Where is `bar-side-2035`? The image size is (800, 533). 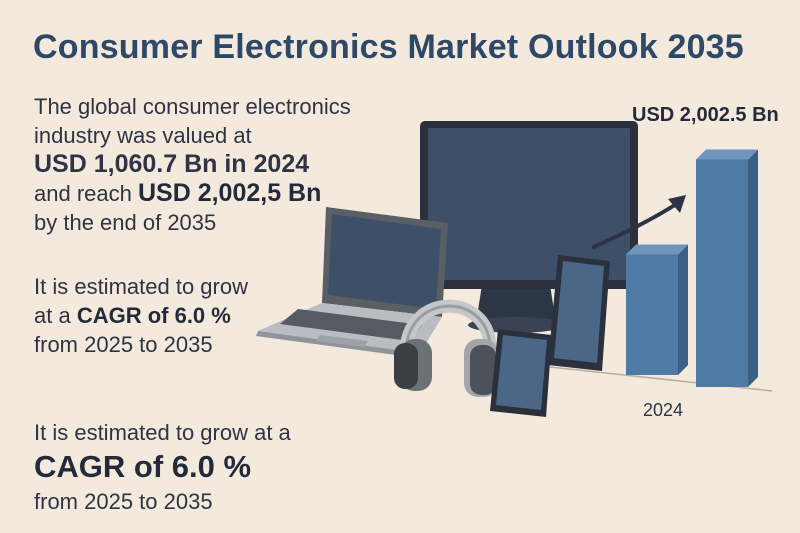 bar-side-2035 is located at coordinates (753, 268).